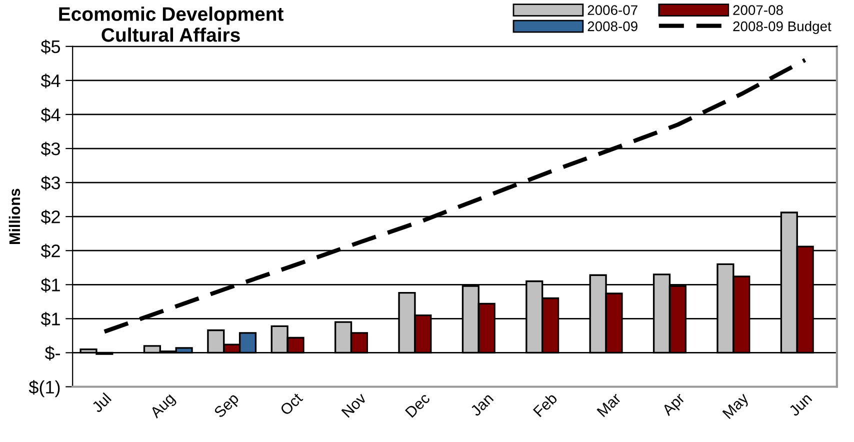 This screenshot has width=854, height=442. Describe the element at coordinates (674, 405) in the screenshot. I see `x-tick-label: Apr` at that location.